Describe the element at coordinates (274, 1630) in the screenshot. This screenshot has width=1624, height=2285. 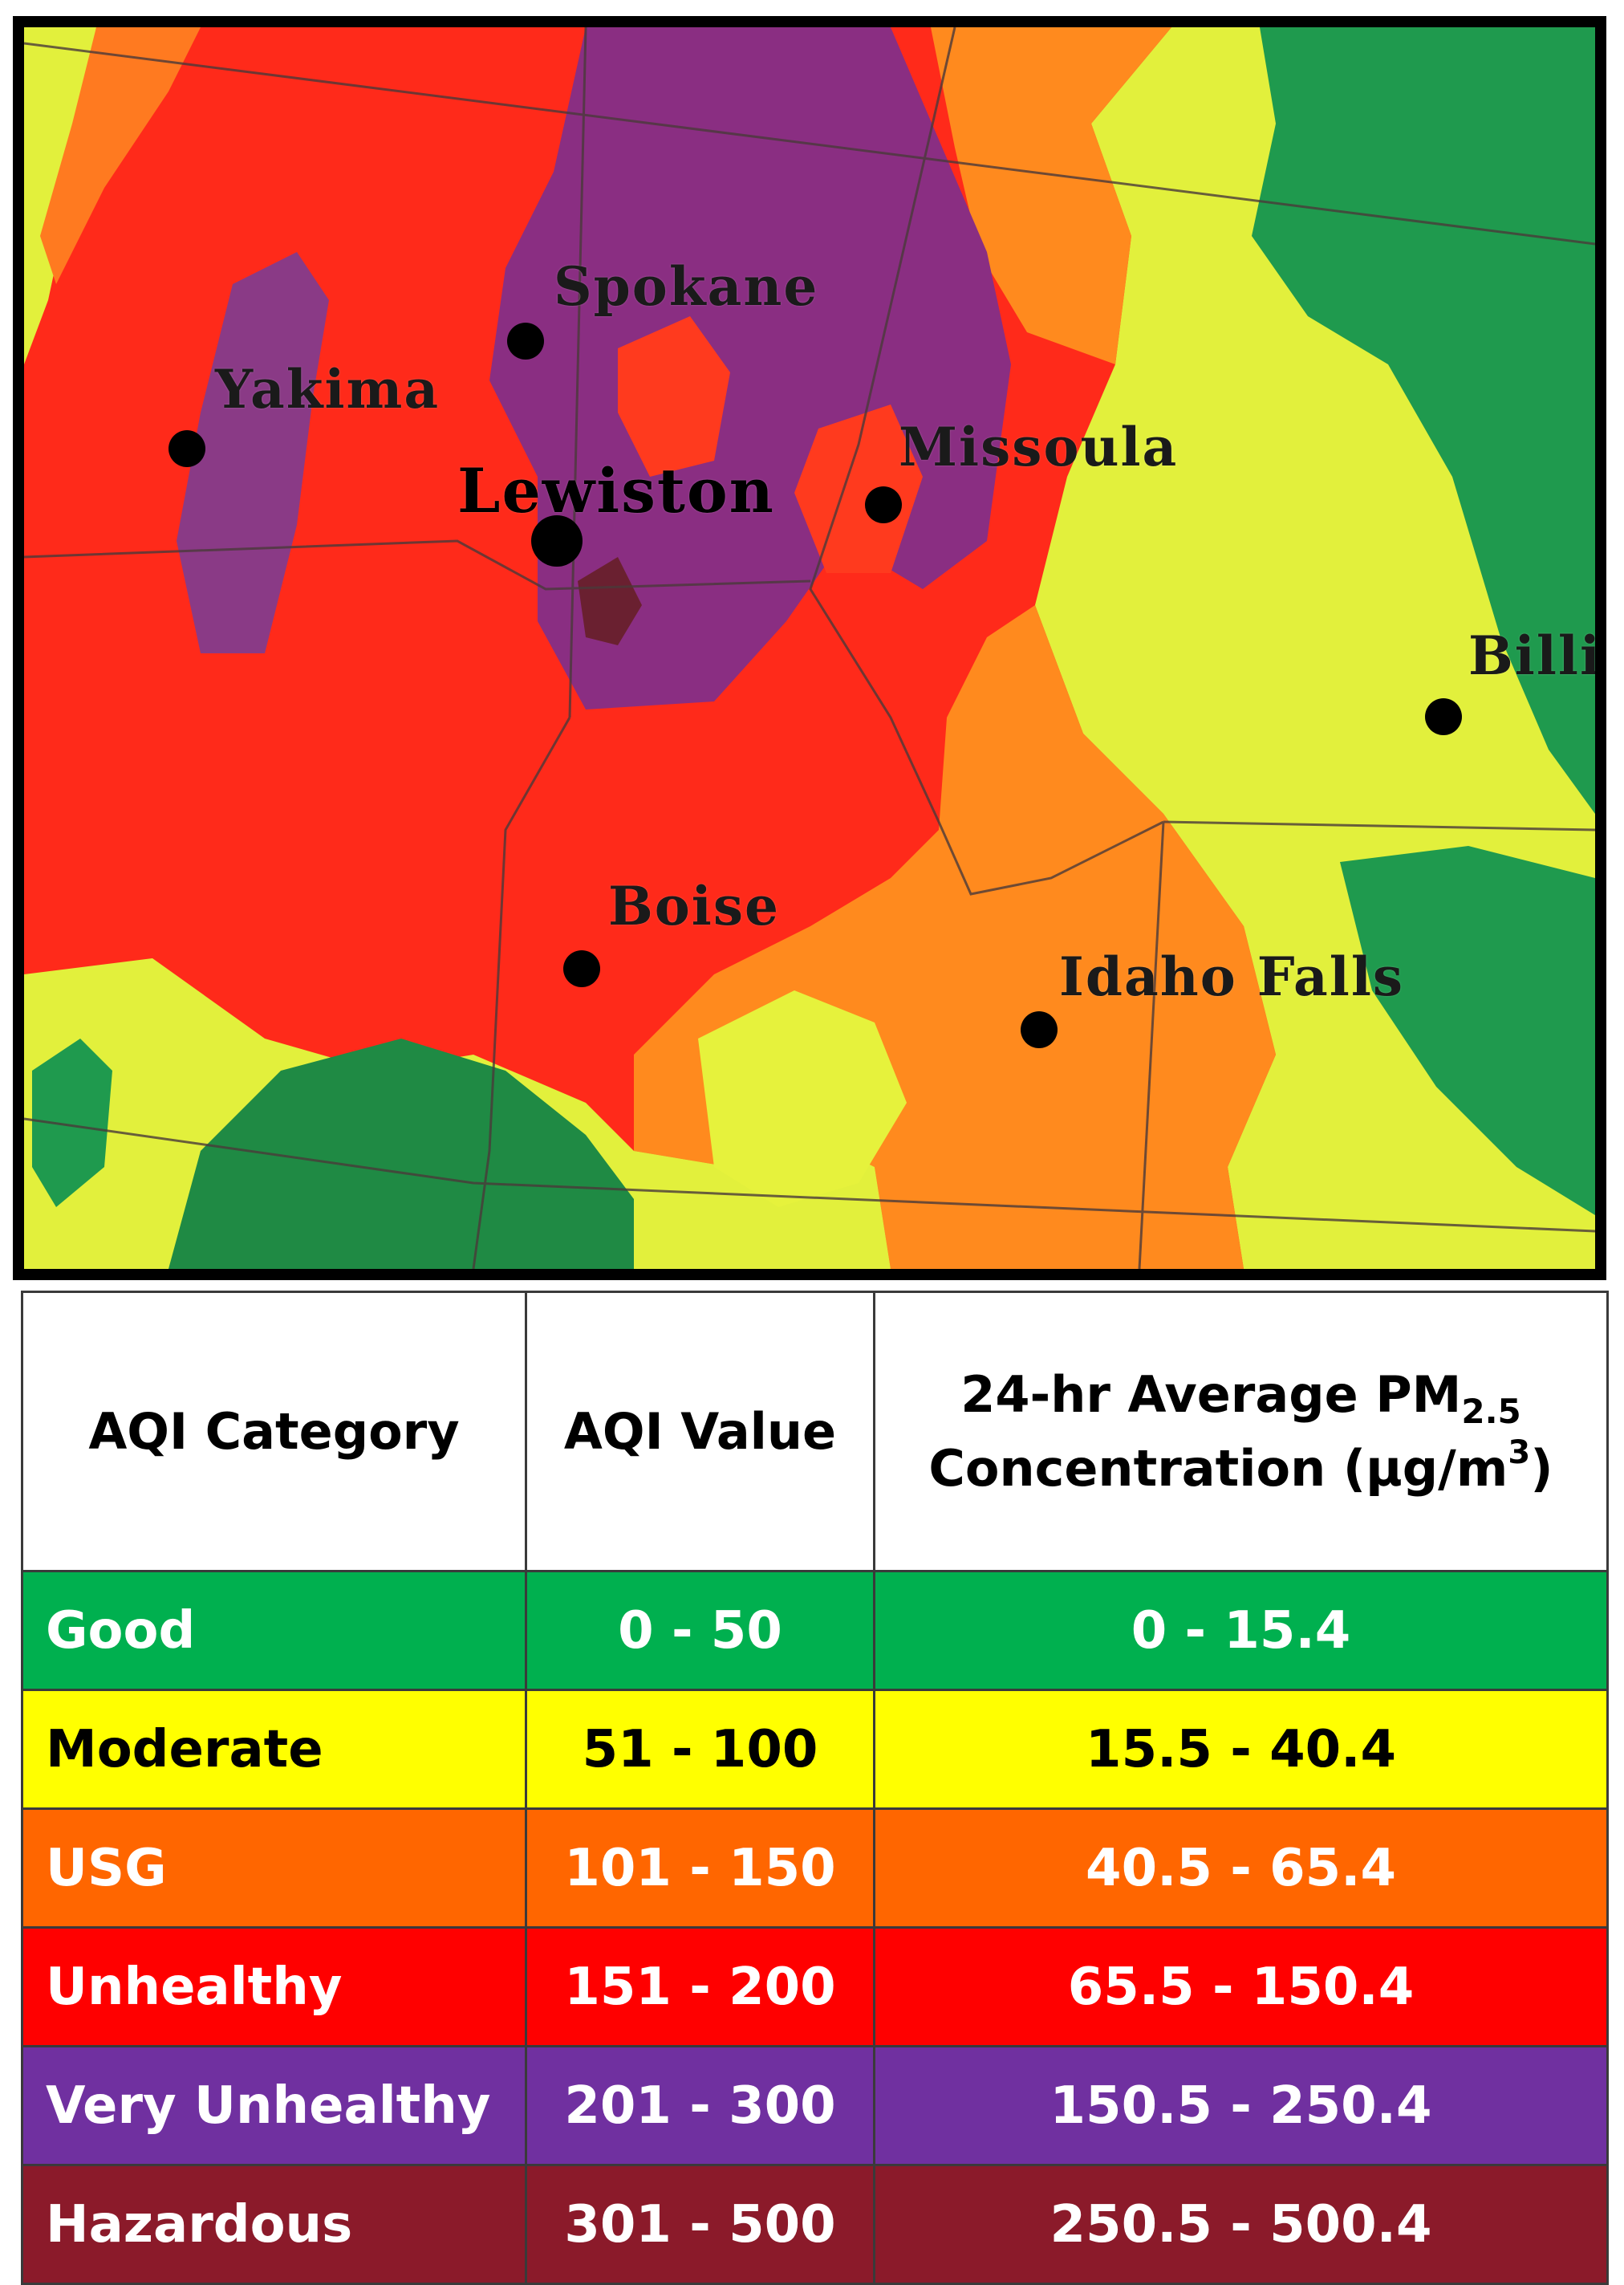
I see `cell-aqi-category: Good` at that location.